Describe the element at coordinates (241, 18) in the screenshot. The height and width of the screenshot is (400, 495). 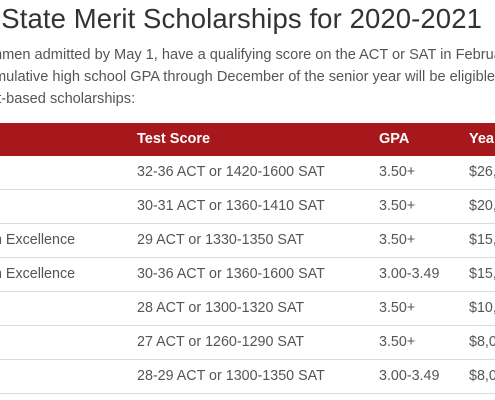
I see `page-title: -State Merit Scholarships for 2020-2021` at that location.